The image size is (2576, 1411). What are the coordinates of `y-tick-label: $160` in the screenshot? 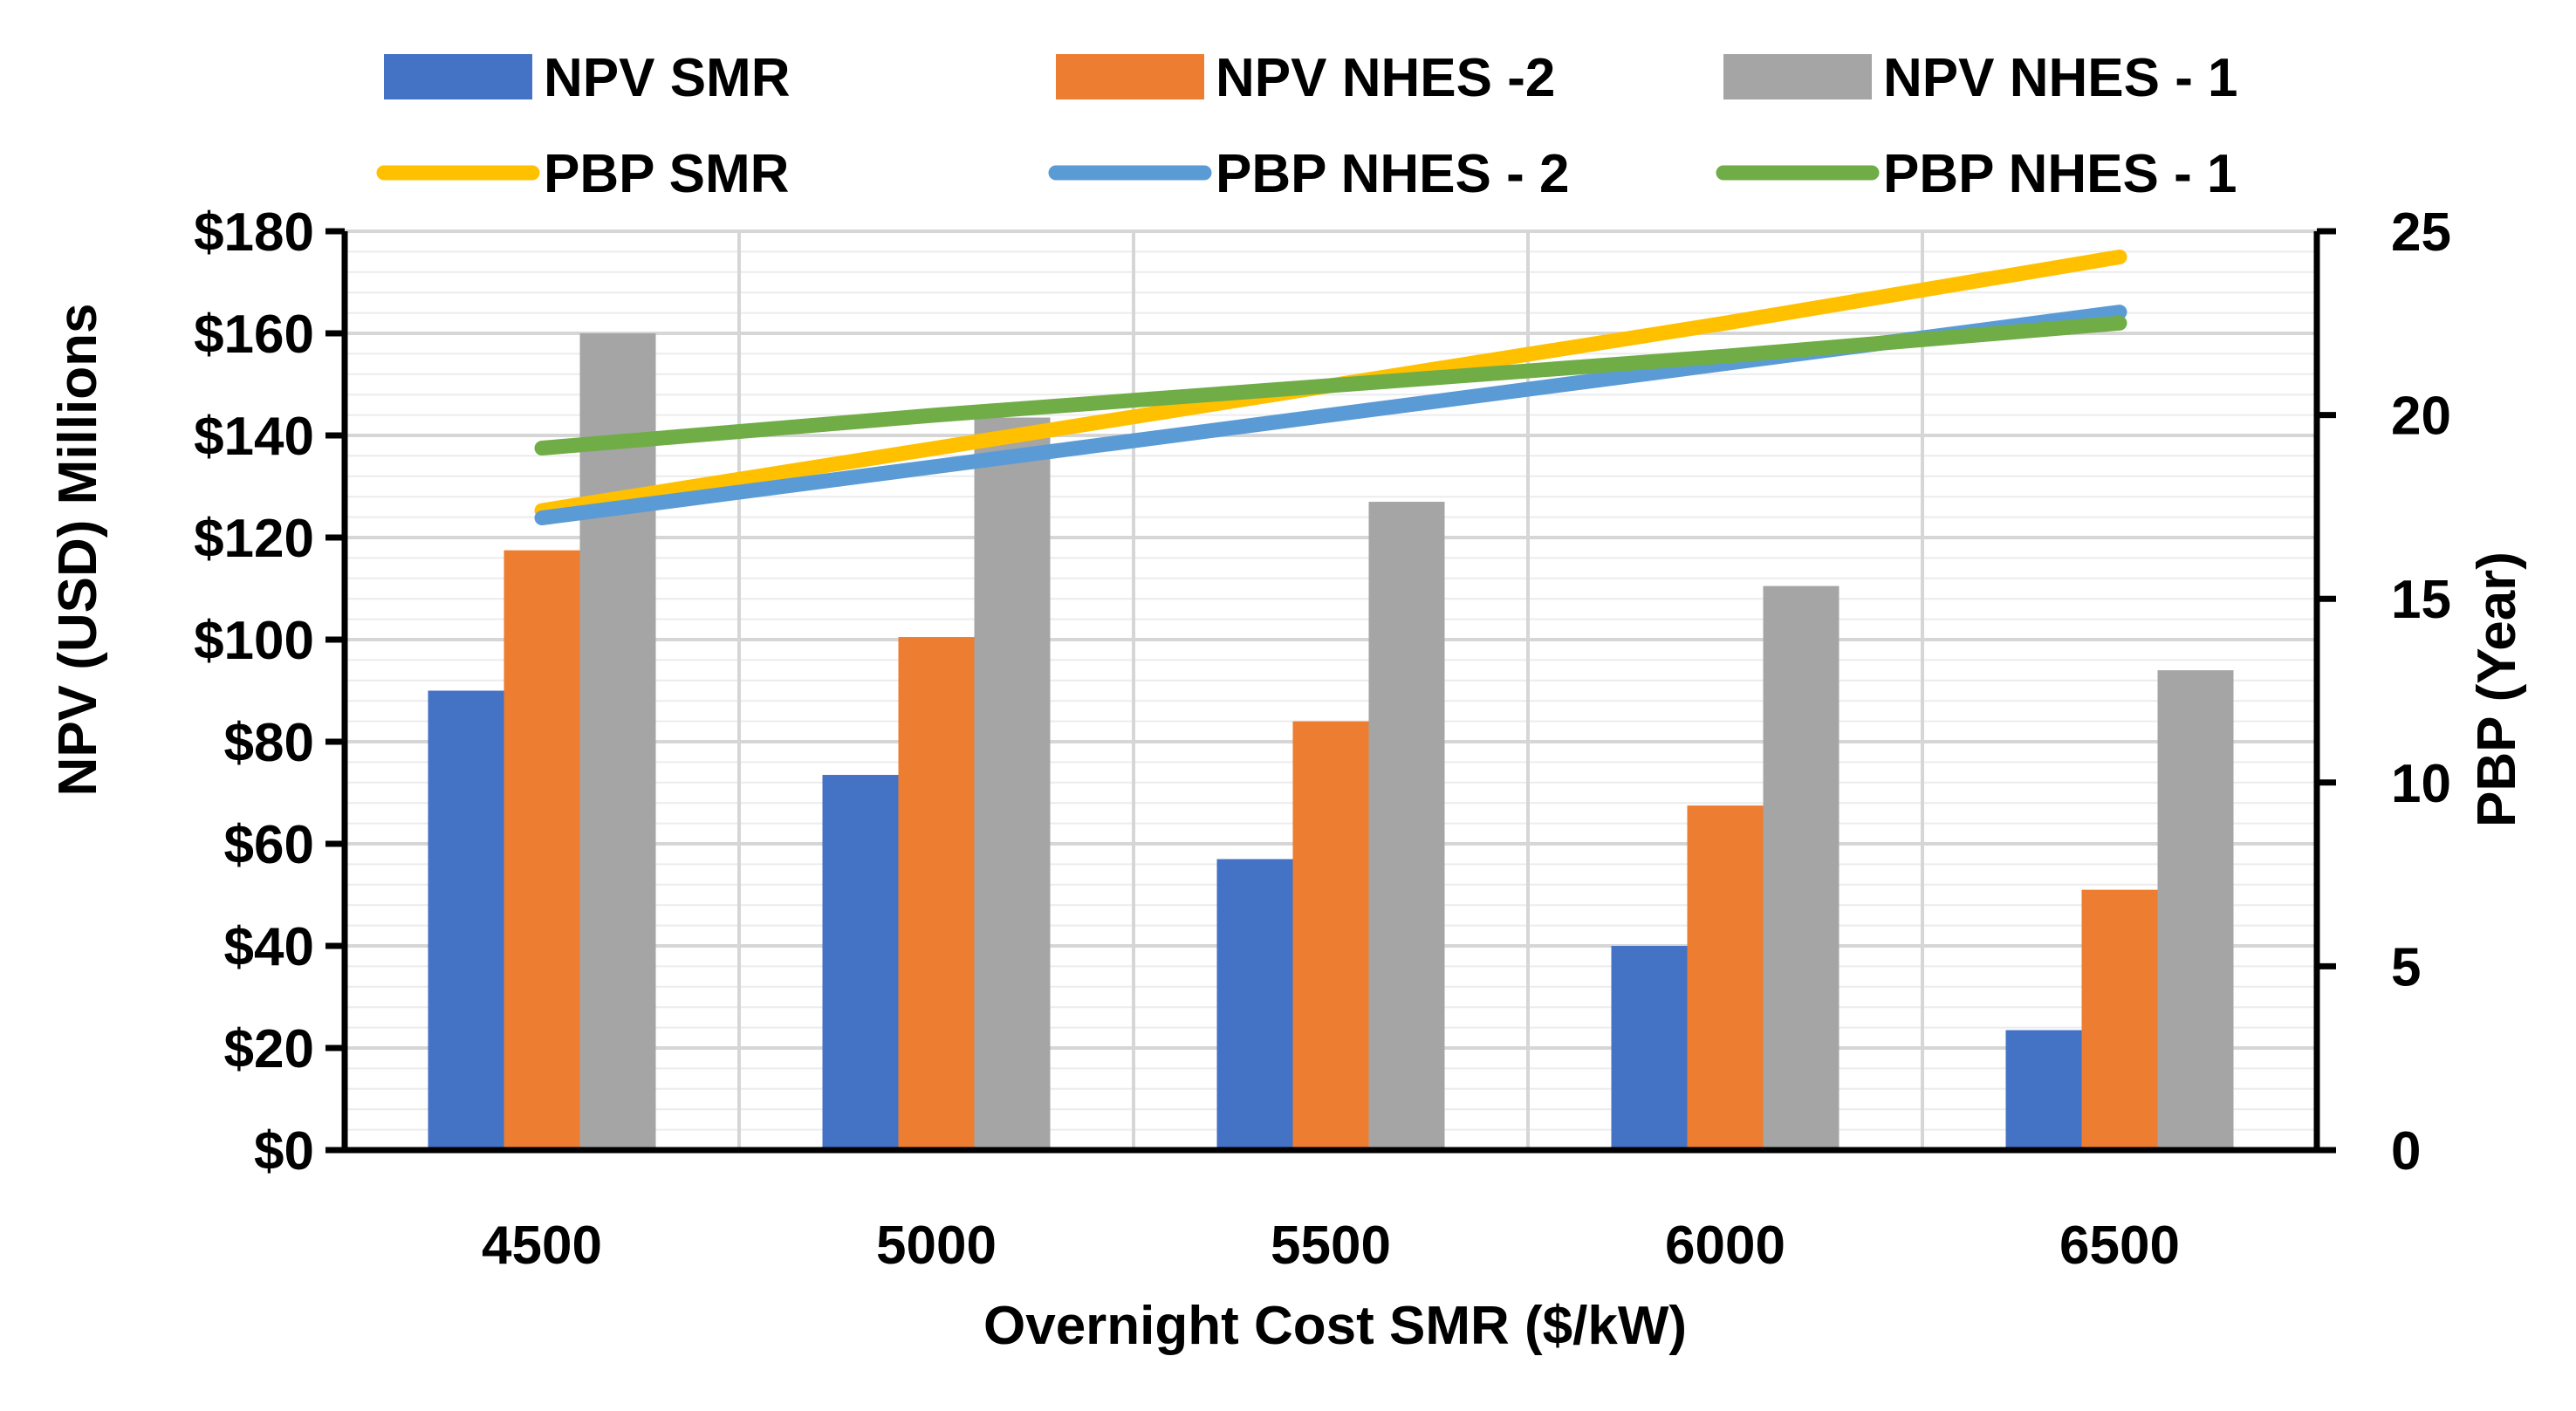 It's located at (254, 335).